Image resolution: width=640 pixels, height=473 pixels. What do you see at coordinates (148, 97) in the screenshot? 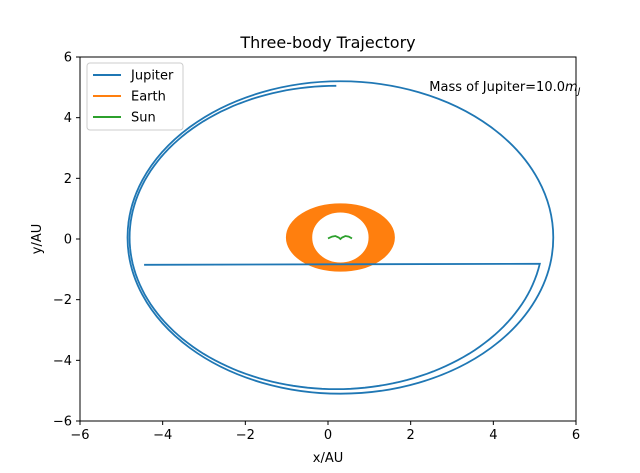
I see `legend-label-earth: Earth` at bounding box center [148, 97].